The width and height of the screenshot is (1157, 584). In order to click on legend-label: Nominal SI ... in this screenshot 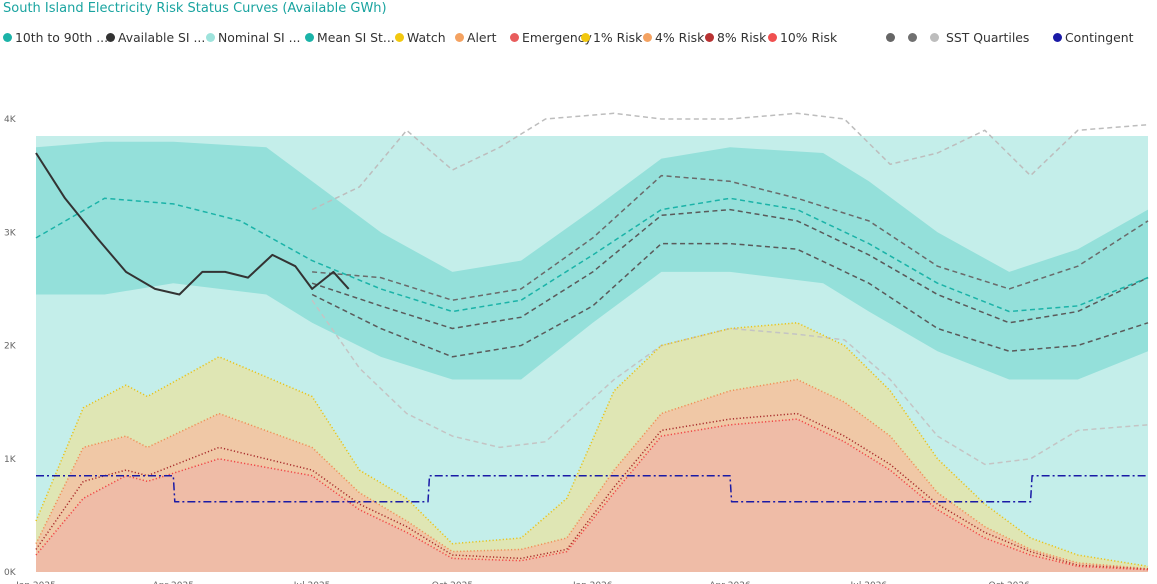, I will do `click(259, 37)`.